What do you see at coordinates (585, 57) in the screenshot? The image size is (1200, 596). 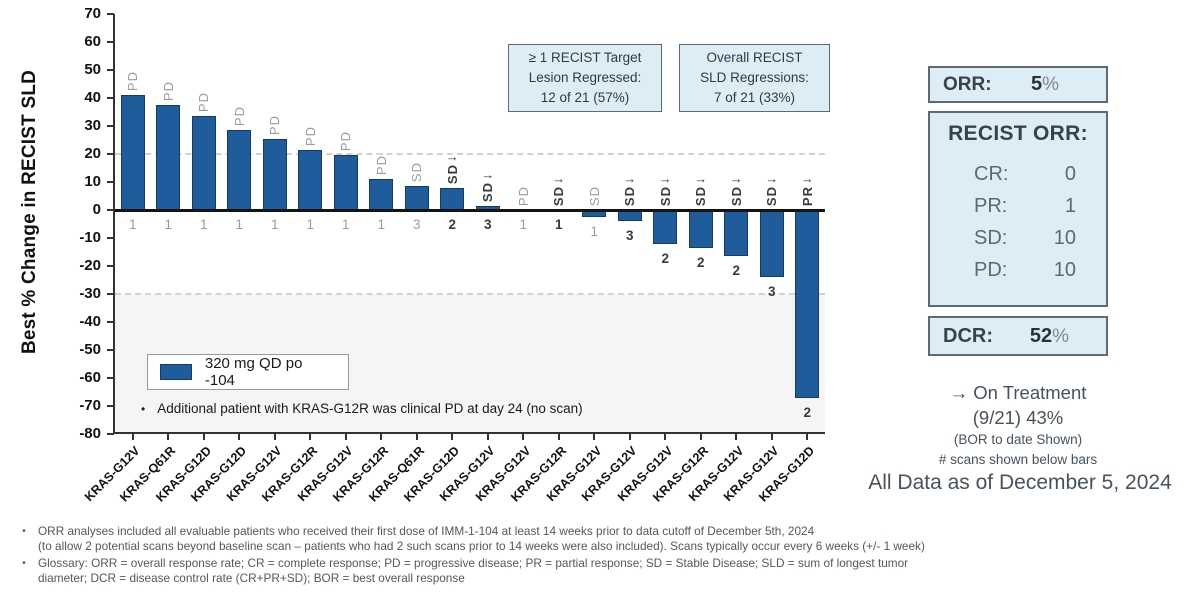 I see `info-box-line: ≥ 1 RECIST Target` at bounding box center [585, 57].